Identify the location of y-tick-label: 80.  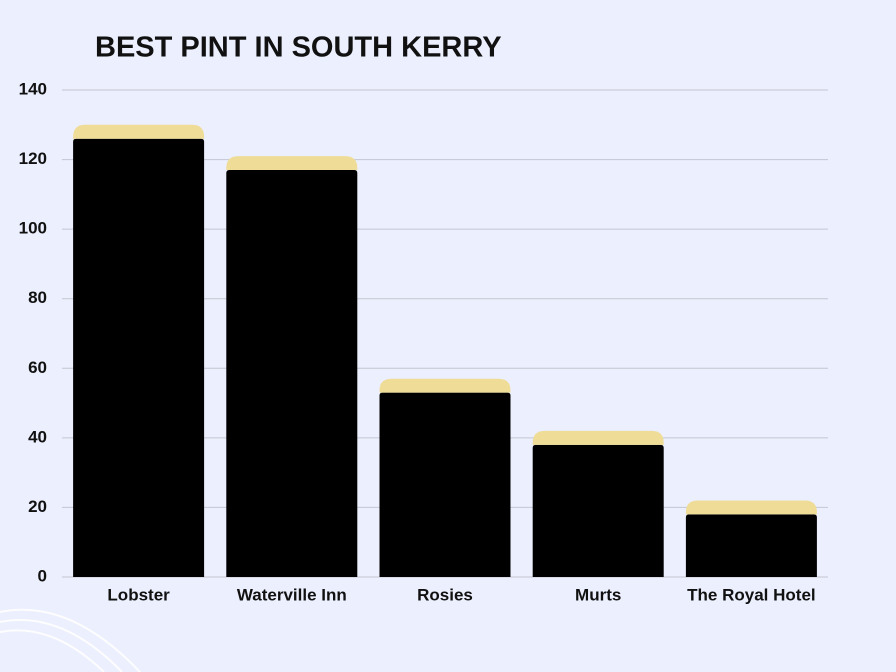
(37, 297).